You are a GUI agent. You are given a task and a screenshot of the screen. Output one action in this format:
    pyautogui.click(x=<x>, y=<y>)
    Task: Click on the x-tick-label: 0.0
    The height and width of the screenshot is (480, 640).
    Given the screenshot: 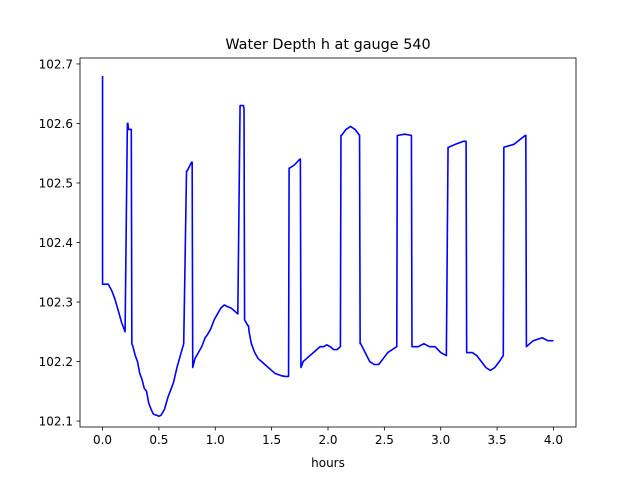 What is the action you would take?
    pyautogui.click(x=102, y=440)
    